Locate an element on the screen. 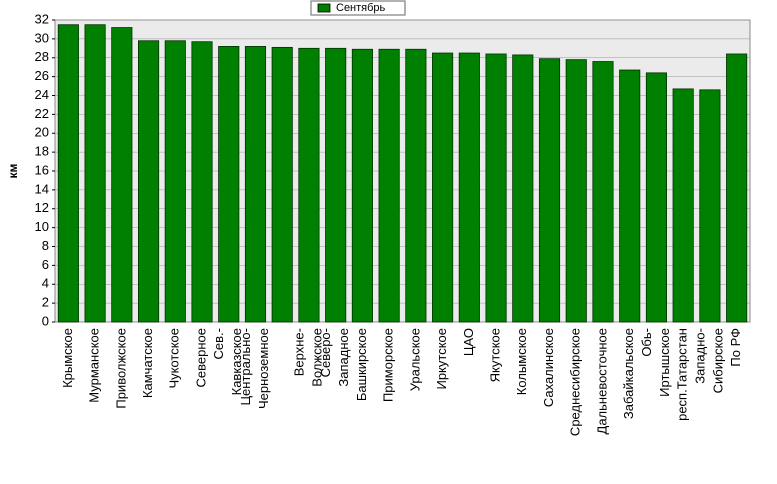  y-tick-label: 30 is located at coordinates (42, 37).